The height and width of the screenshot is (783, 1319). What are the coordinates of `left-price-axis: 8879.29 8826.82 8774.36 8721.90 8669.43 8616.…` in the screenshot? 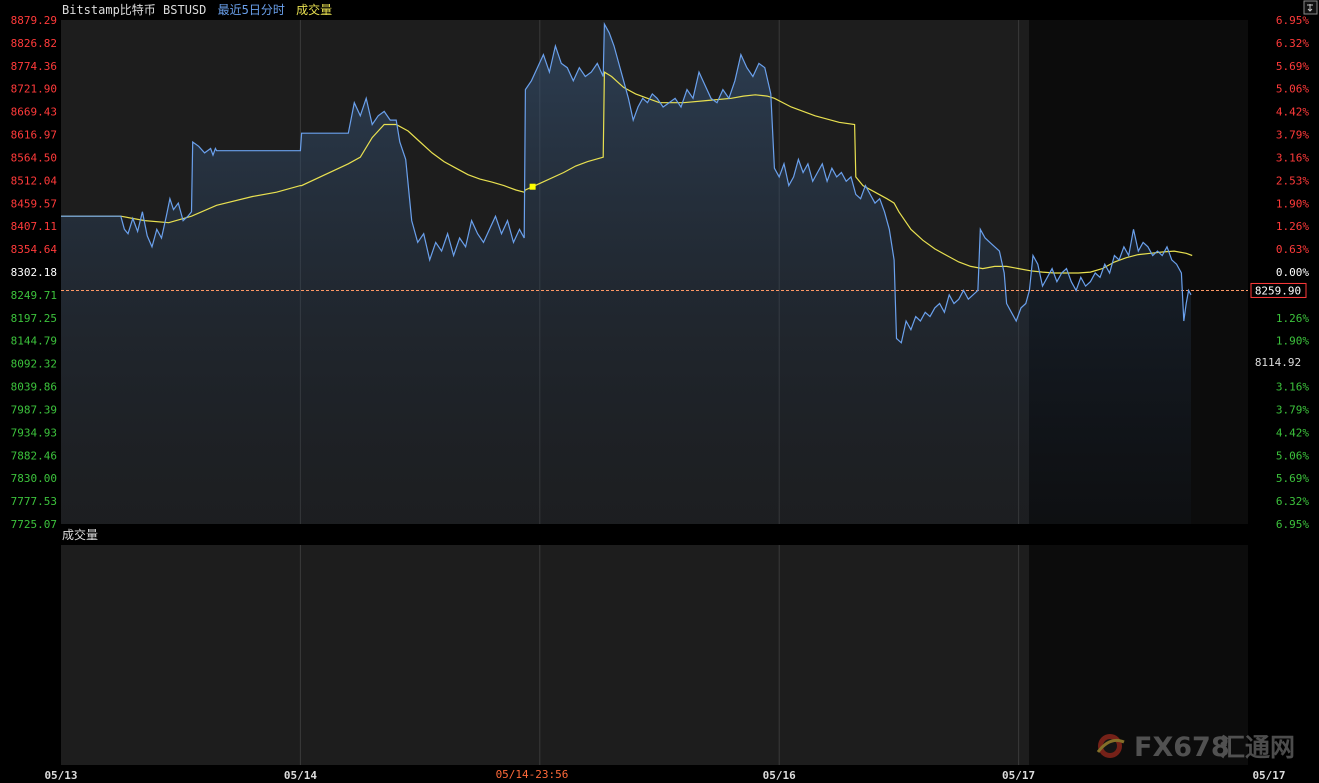 It's located at (34, 272).